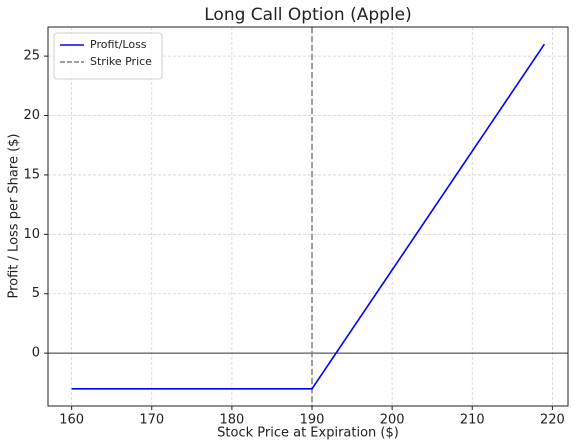 This screenshot has width=576, height=447. I want to click on y-tick-label: 25, so click(31, 56).